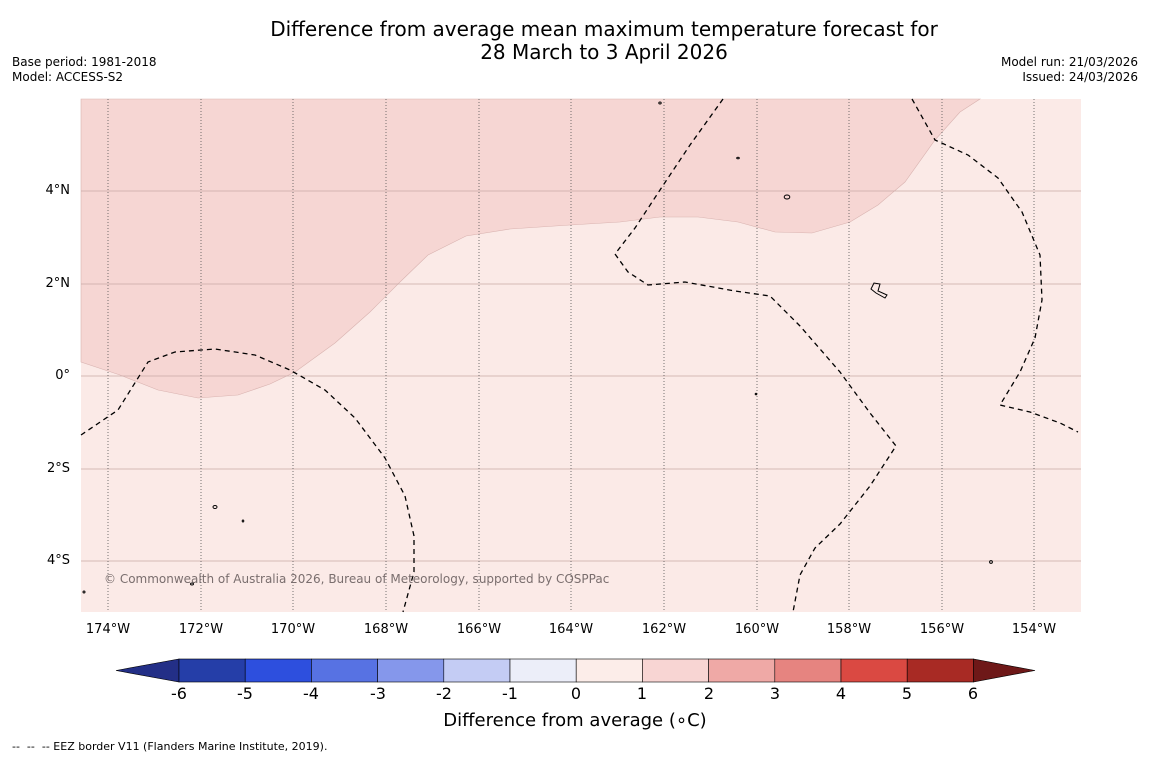 The image size is (1150, 758). What do you see at coordinates (510, 693) in the screenshot?
I see `cb-label-neg1: -1` at bounding box center [510, 693].